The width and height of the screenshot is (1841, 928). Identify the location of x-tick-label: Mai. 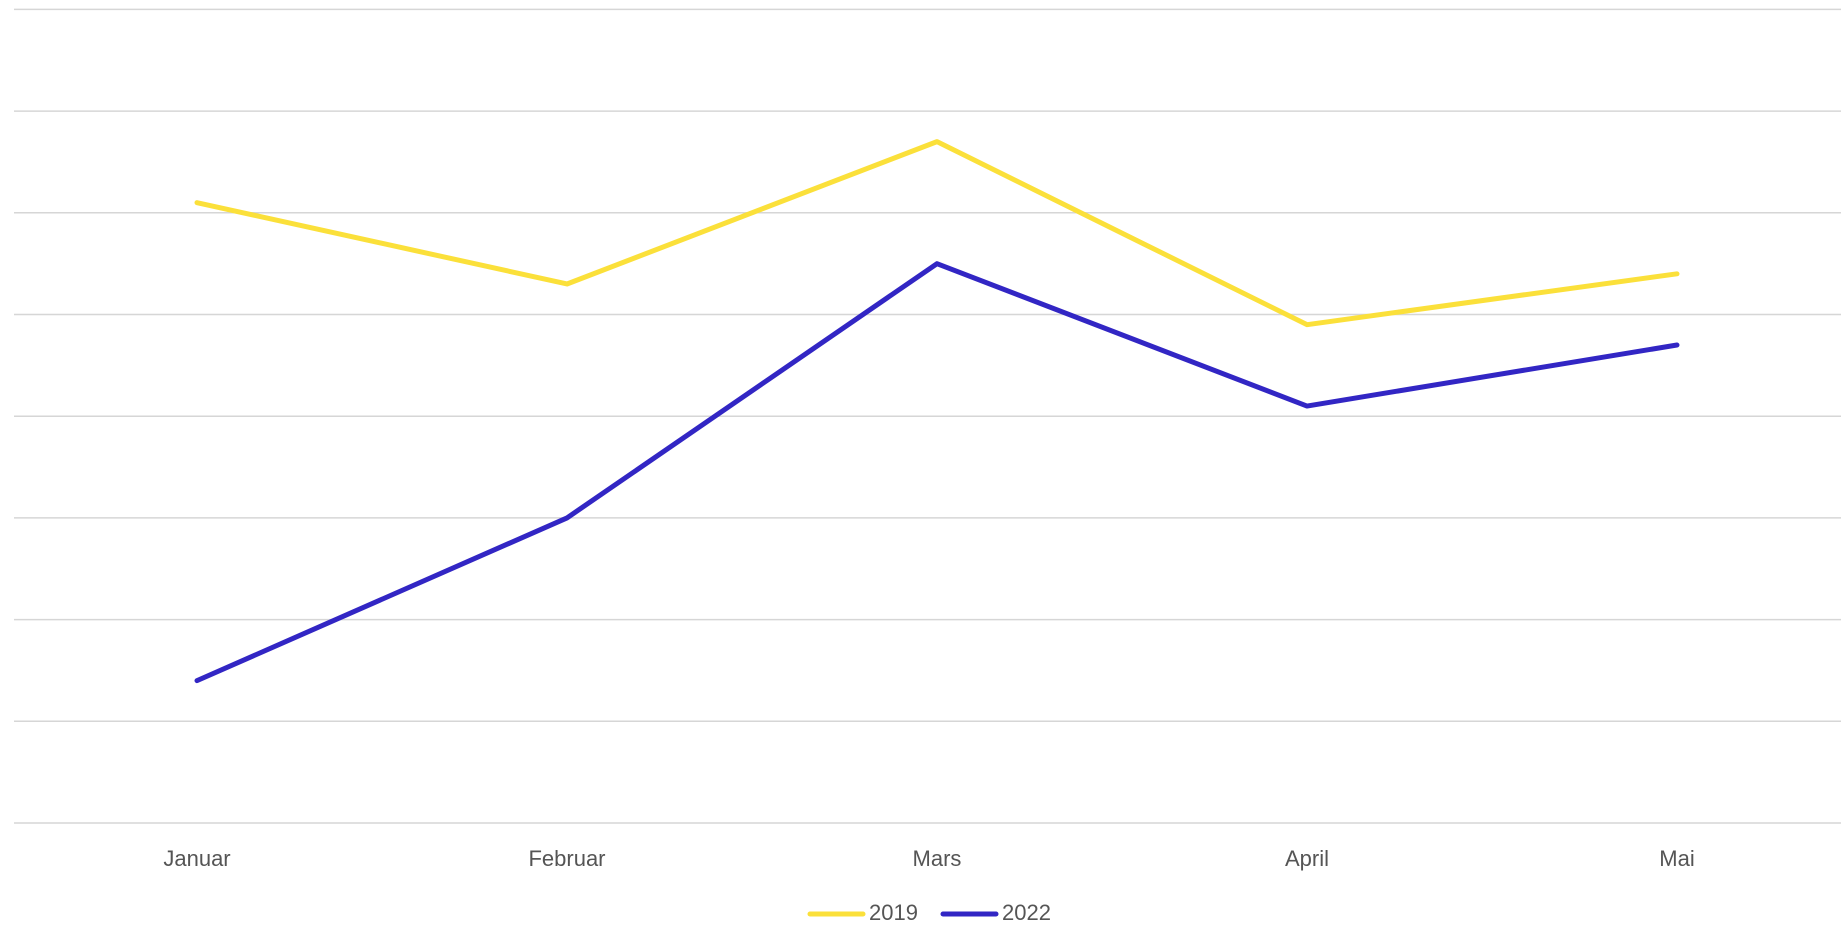
(1676, 858).